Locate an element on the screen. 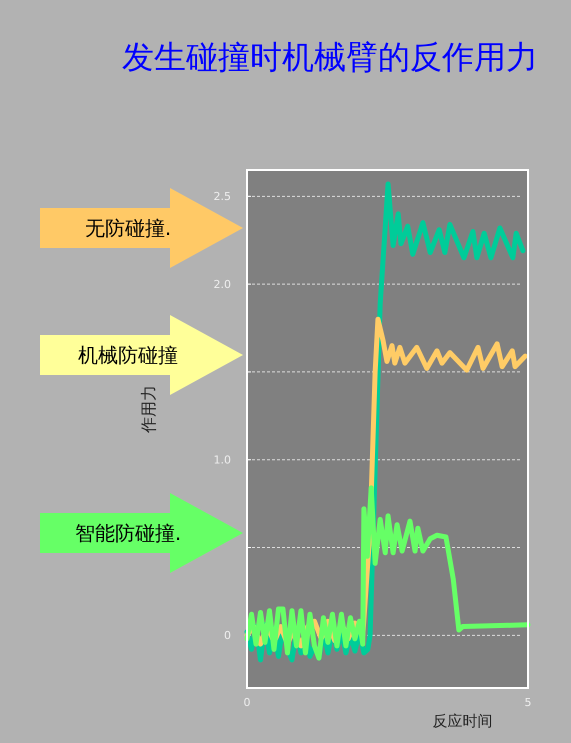  y-tick-label: 2.5 is located at coordinates (222, 197).